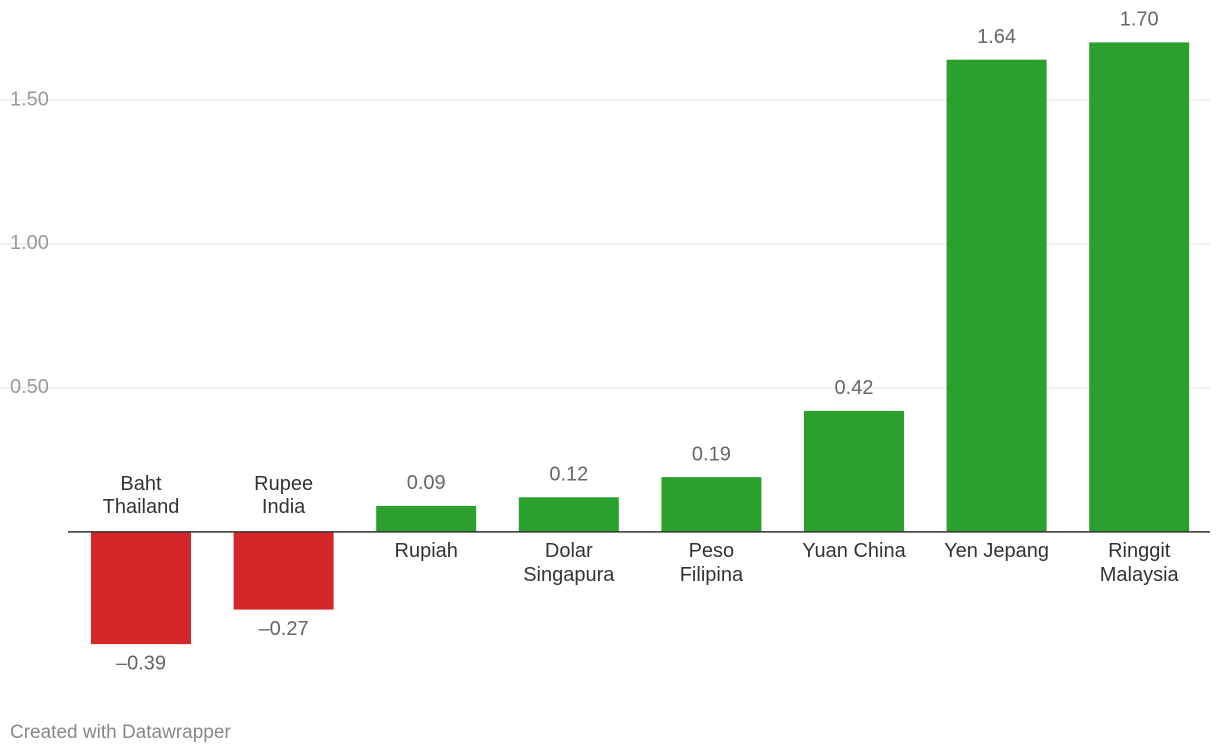  What do you see at coordinates (120, 732) in the screenshot?
I see `footer: Created with Datawrapper` at bounding box center [120, 732].